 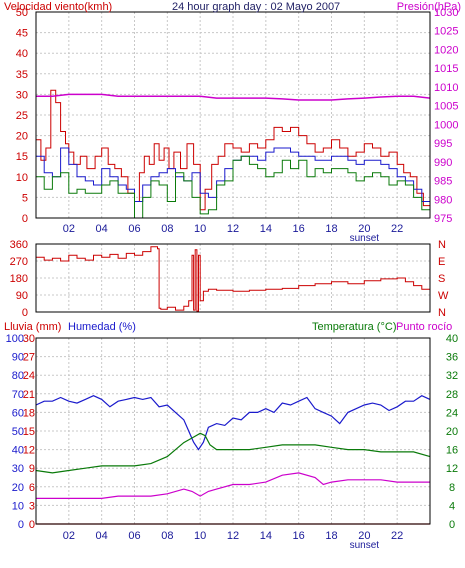 What do you see at coordinates (452, 506) in the screenshot?
I see `temperature-tick-label: 4` at bounding box center [452, 506].